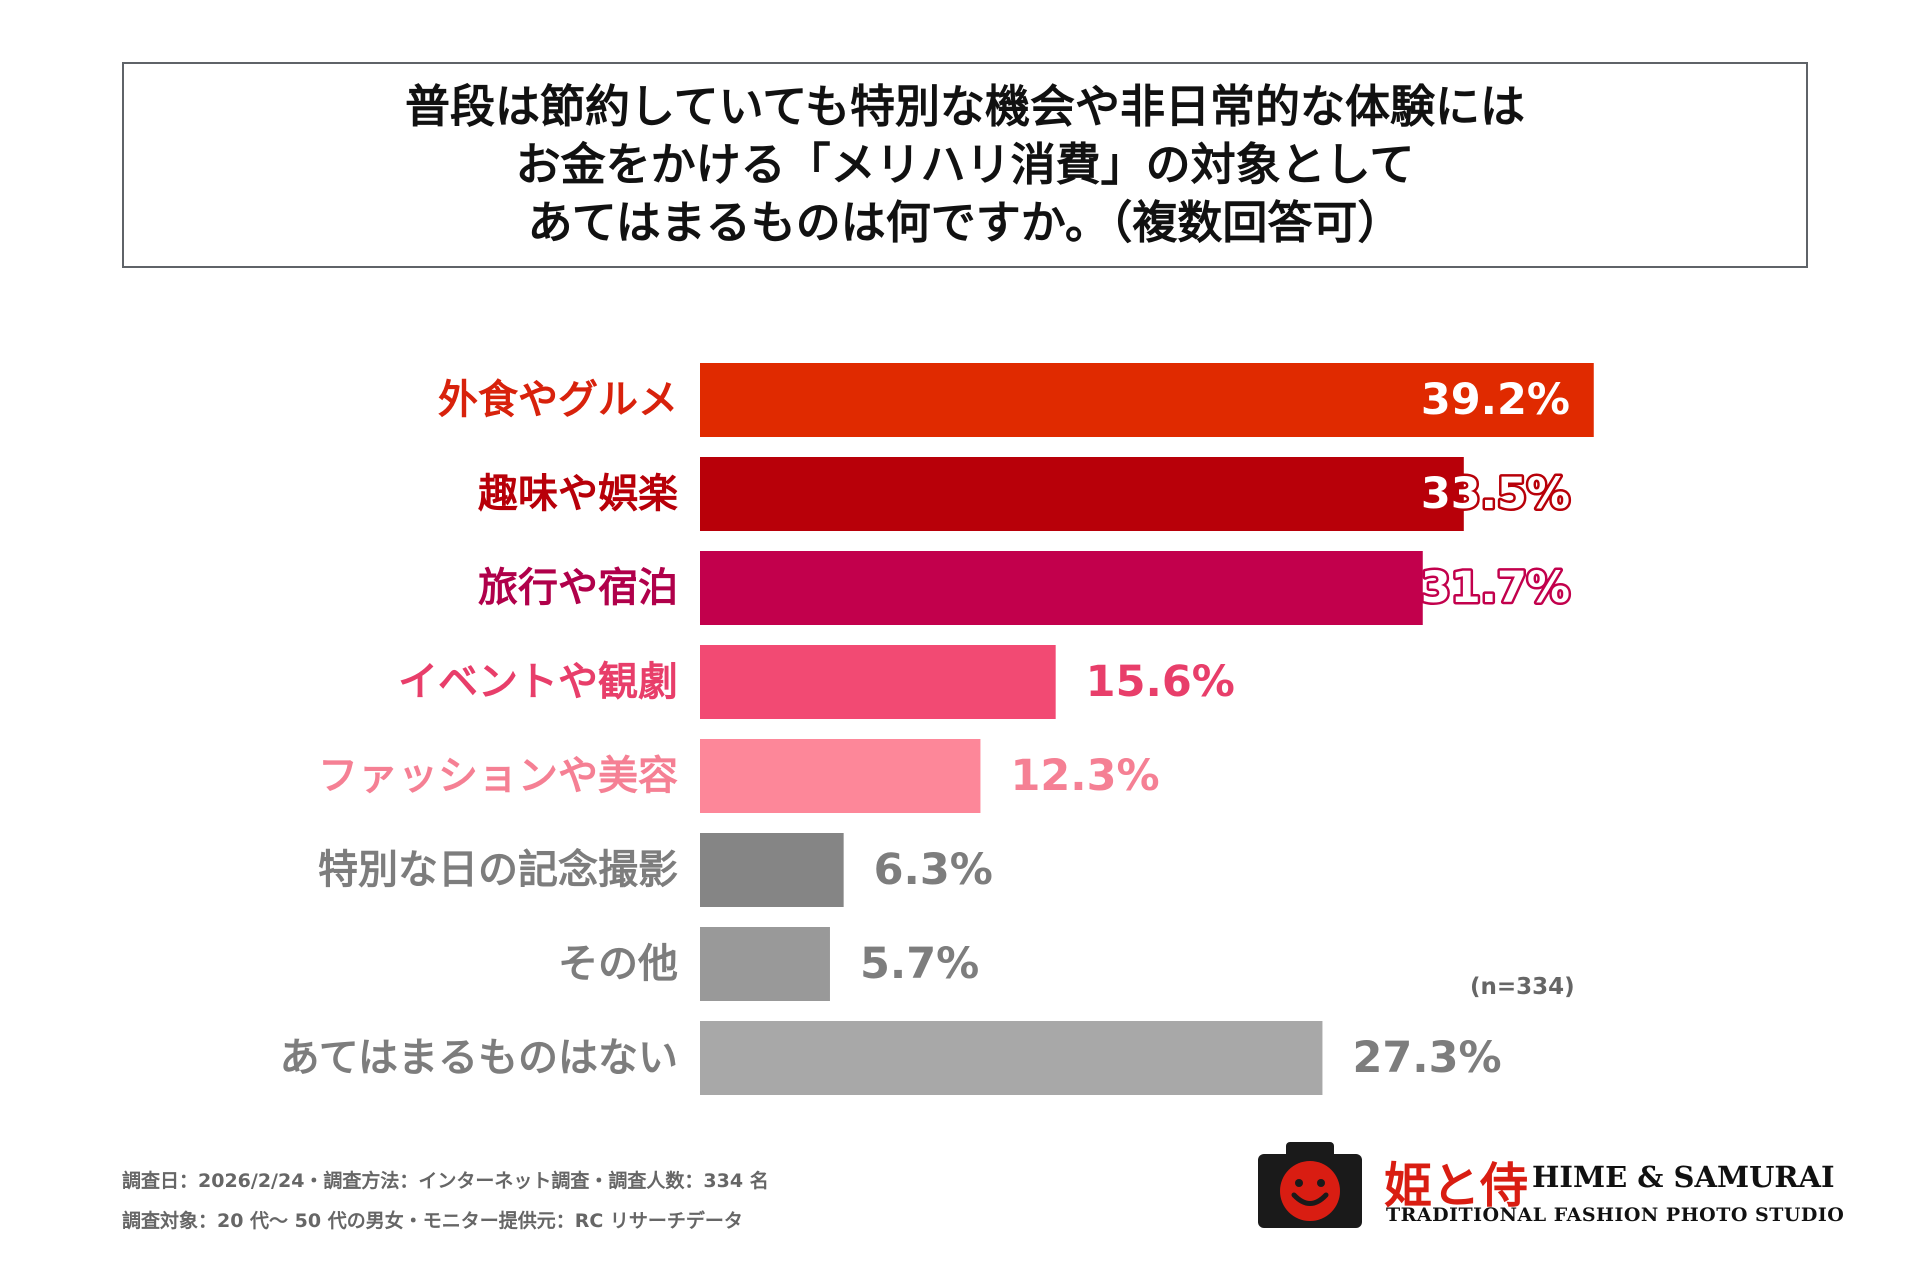 Image resolution: width=1920 pixels, height=1280 pixels. I want to click on footer-survey-info: 調査日：2026/2/24・調査方法：インターネット調査・調査人数：334 名, so click(445, 1181).